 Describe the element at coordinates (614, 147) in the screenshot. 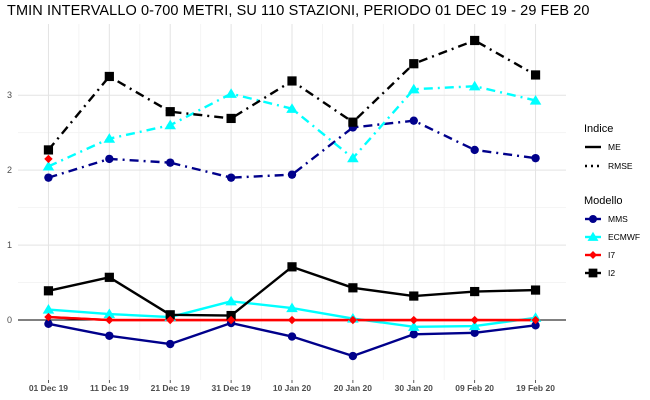

I see `legend-label-me: ME` at that location.